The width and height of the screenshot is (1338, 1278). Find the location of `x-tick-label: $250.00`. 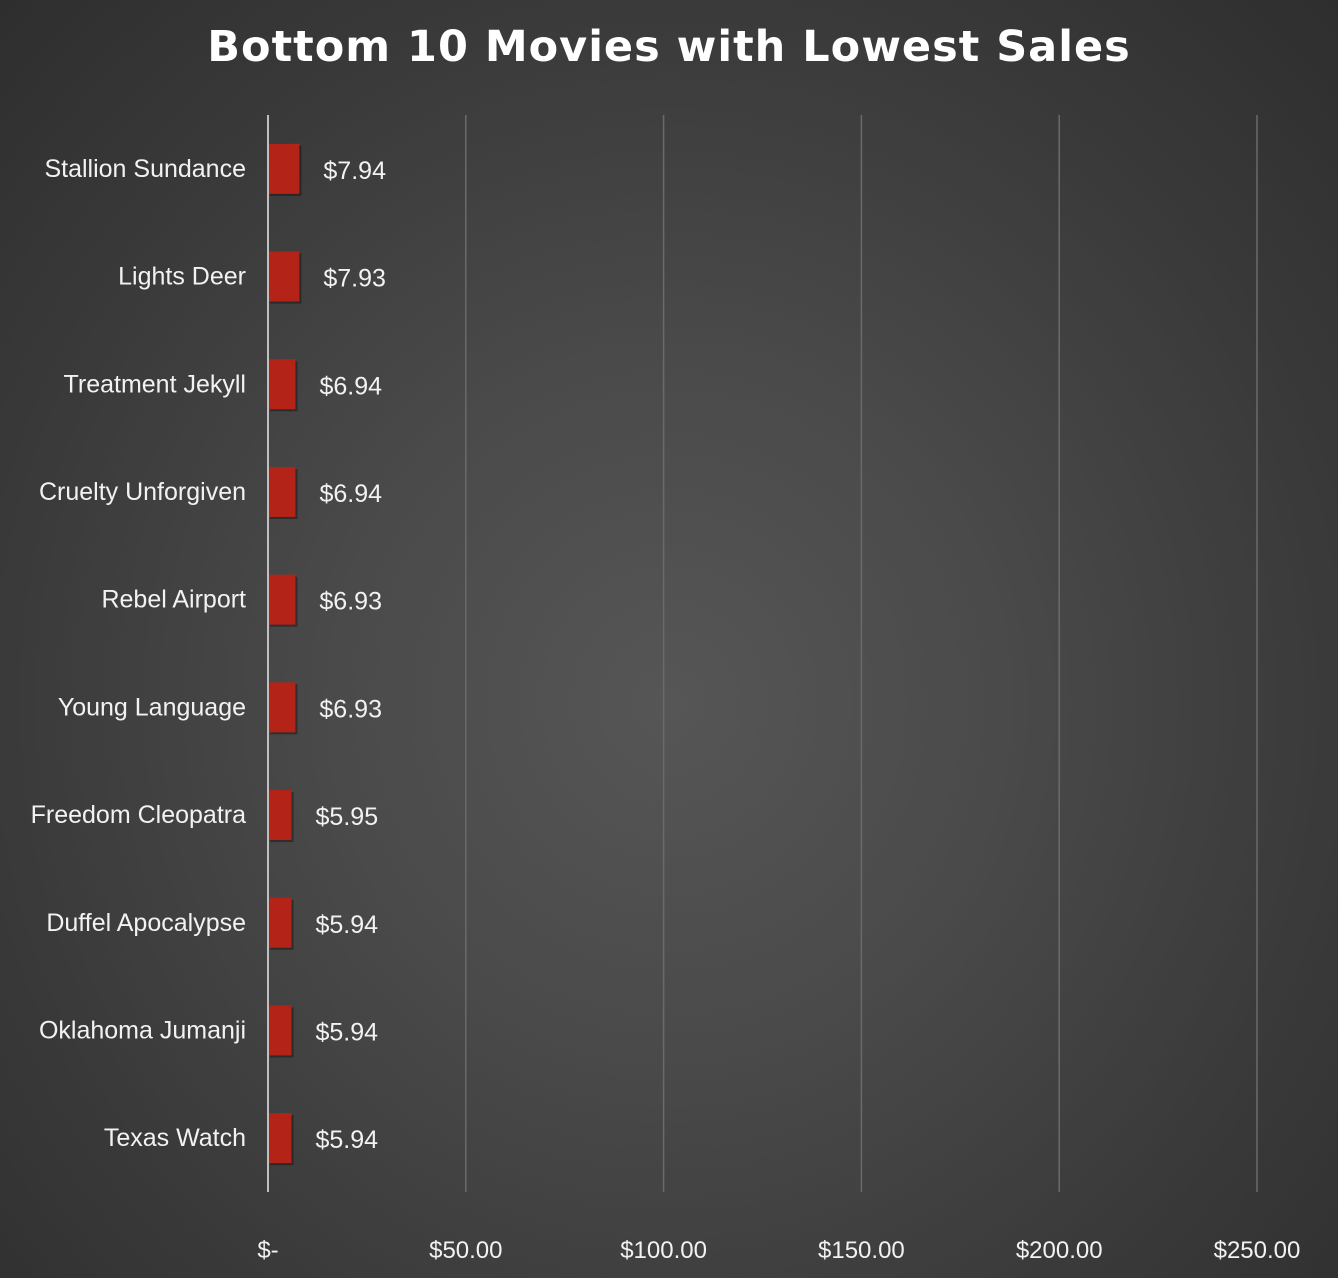

x-tick-label: $250.00 is located at coordinates (1257, 1250).